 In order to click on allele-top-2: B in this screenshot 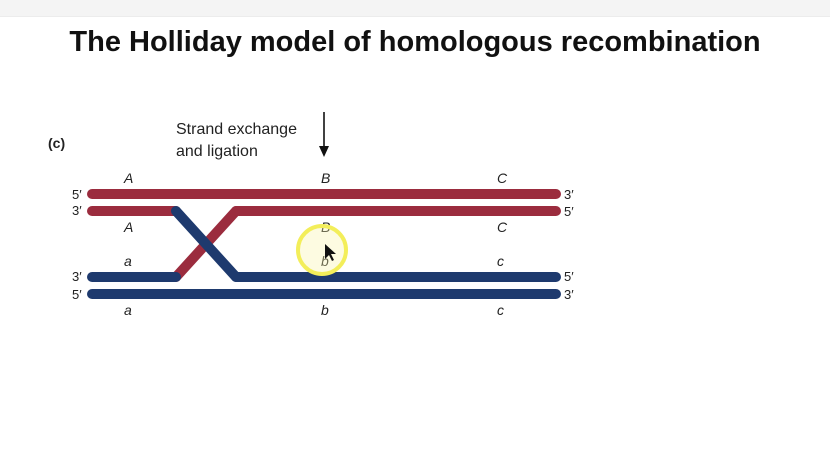, I will do `click(325, 178)`.